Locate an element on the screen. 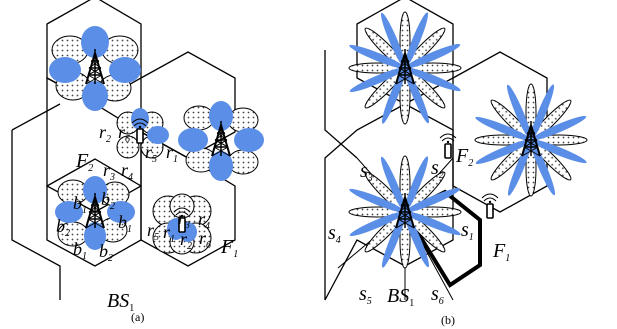  label-r1-f1: r1 is located at coordinates (169, 233).